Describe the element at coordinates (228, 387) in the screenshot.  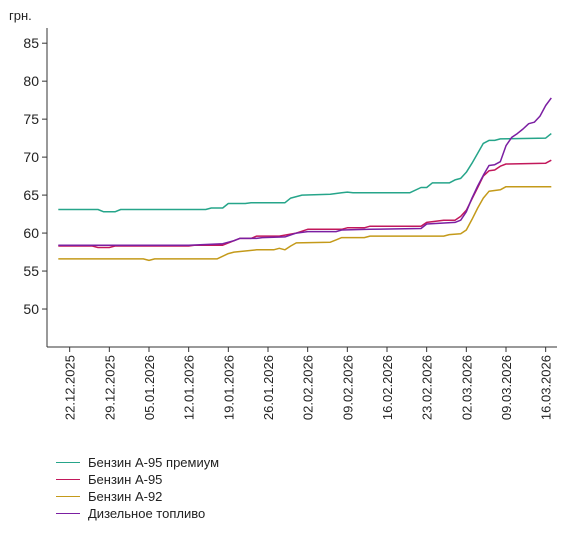
I see `x-tick-label: 19.01.2026` at that location.